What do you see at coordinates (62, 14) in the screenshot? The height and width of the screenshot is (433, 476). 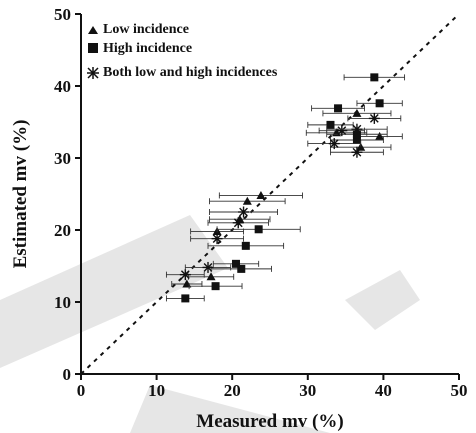 I see `y-tick-label: 50` at bounding box center [62, 14].